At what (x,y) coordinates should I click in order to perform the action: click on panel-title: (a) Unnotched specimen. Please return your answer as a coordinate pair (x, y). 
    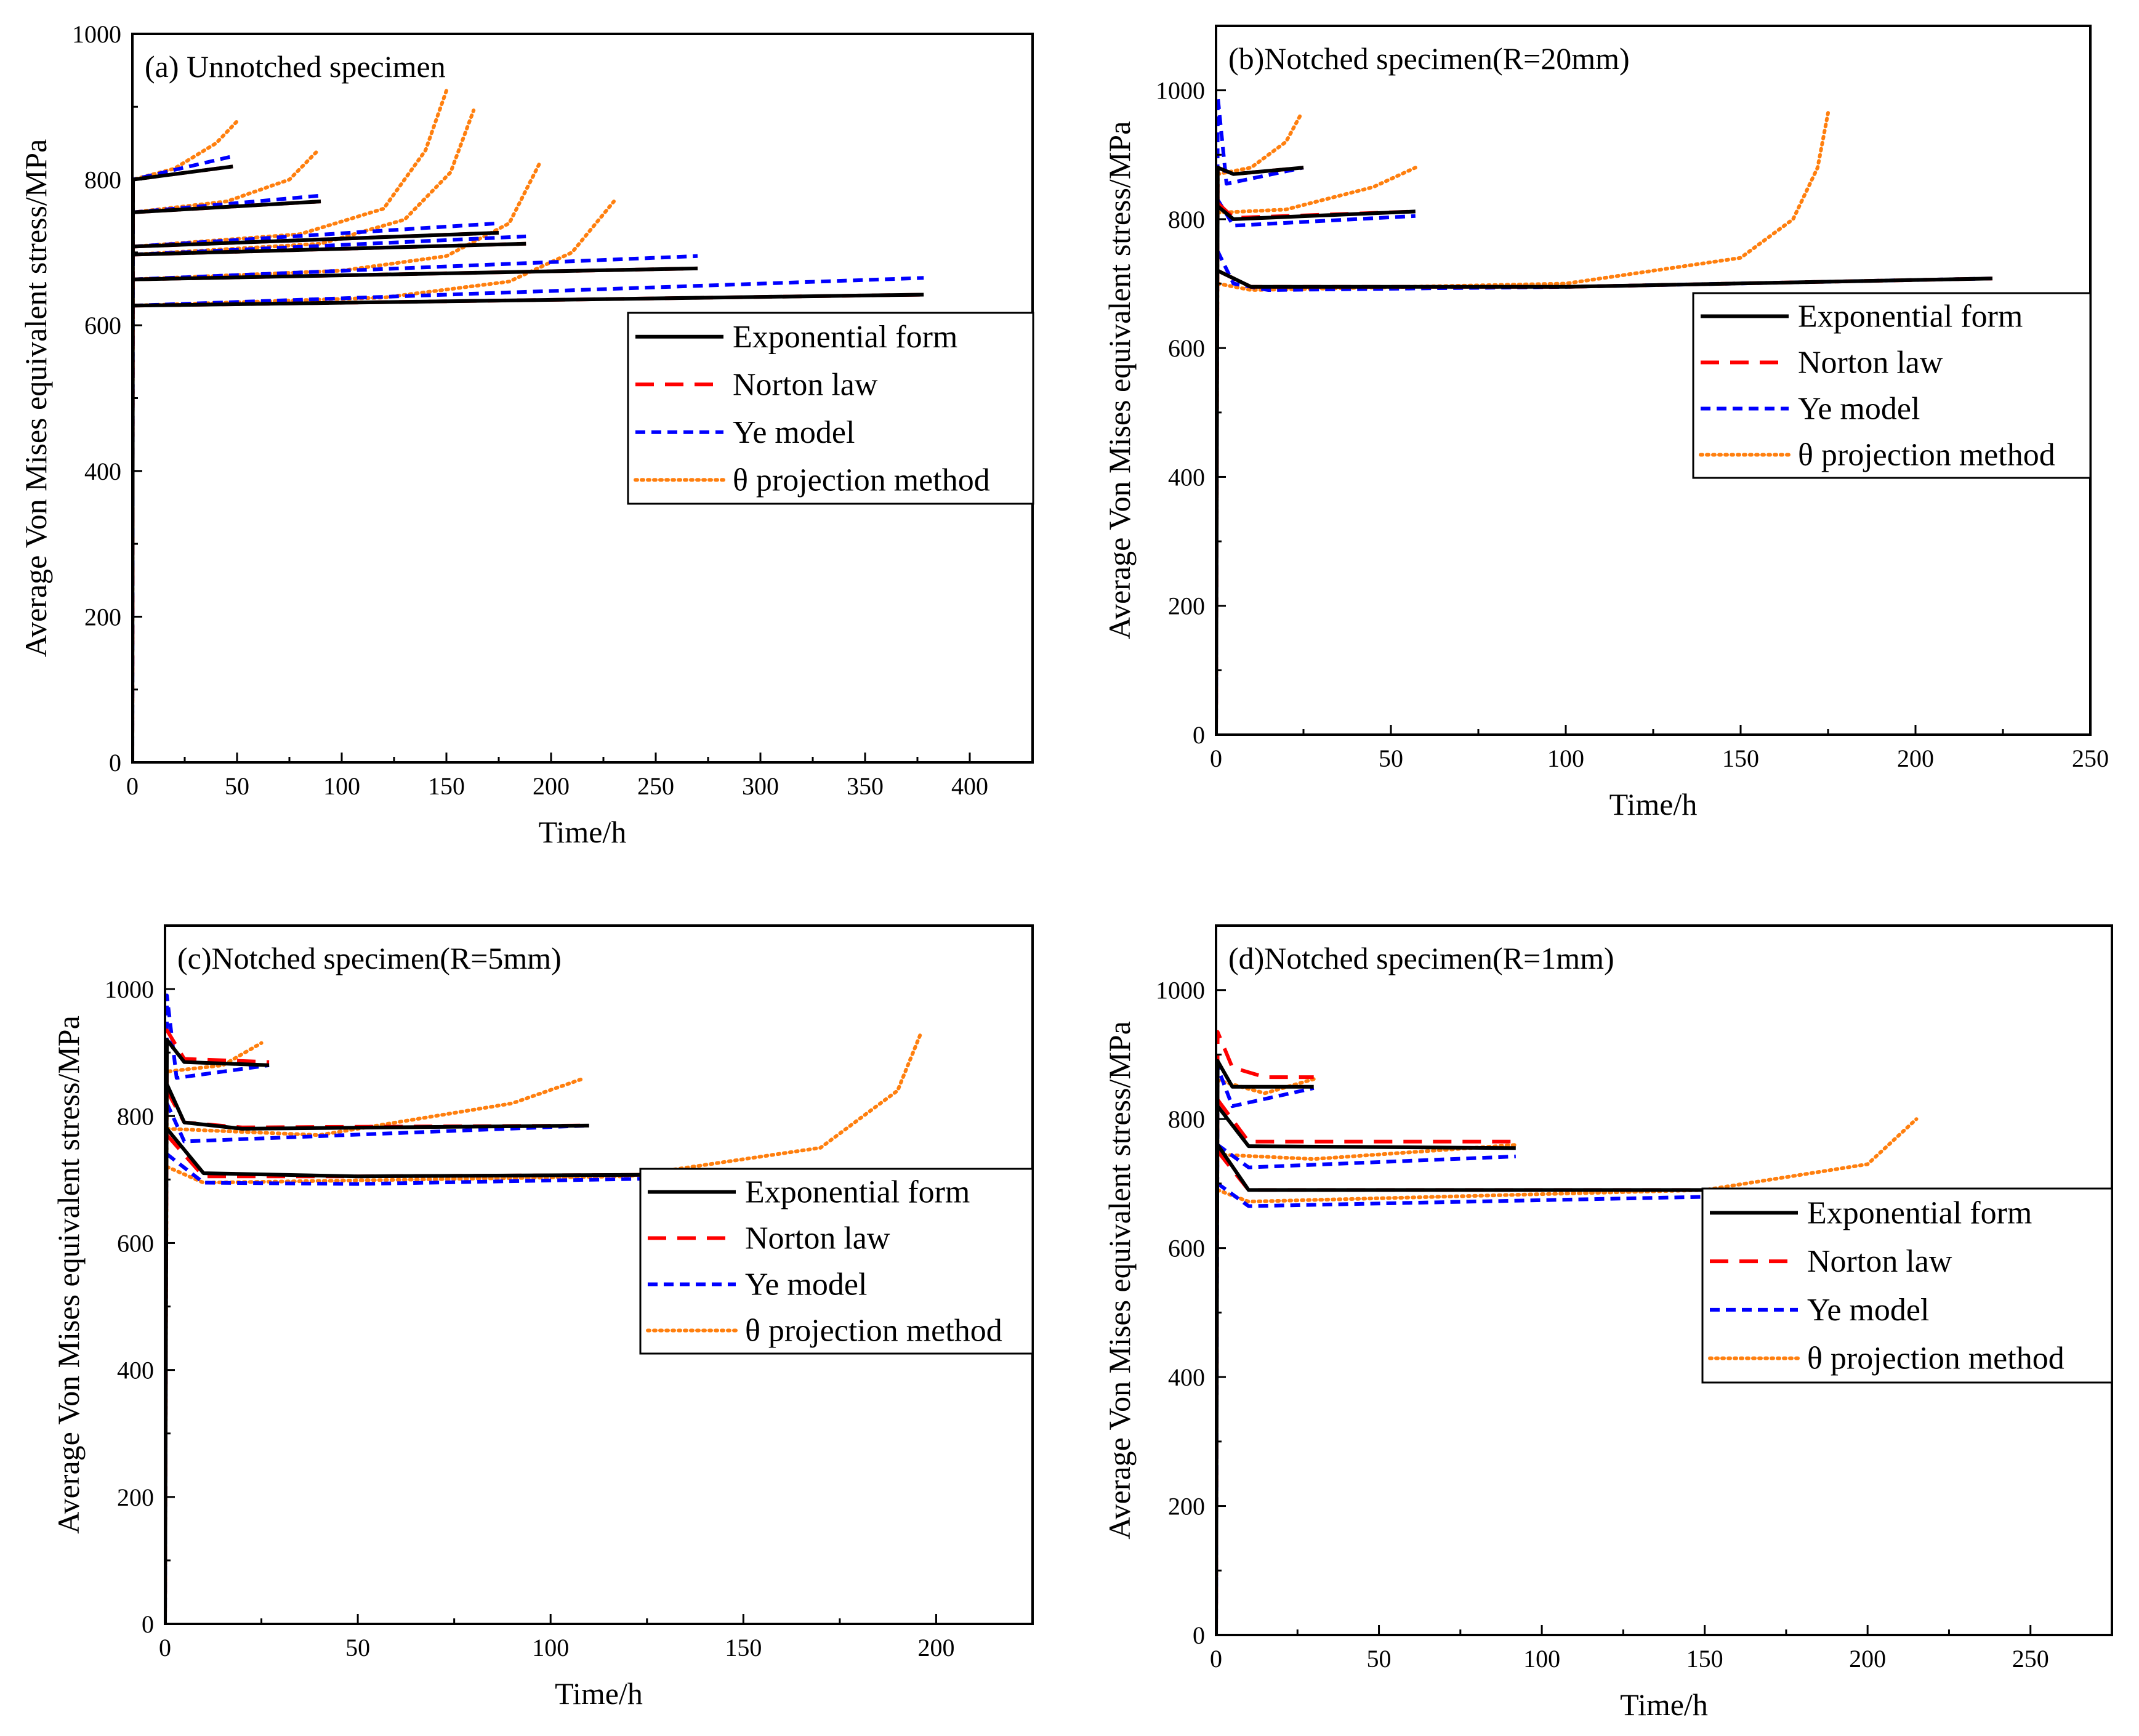
    Looking at the image, I should click on (295, 66).